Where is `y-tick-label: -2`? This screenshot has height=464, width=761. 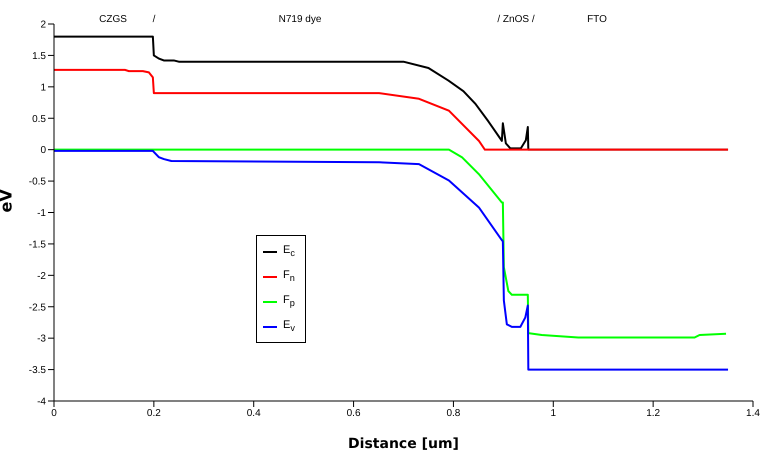 y-tick-label: -2 is located at coordinates (41, 276).